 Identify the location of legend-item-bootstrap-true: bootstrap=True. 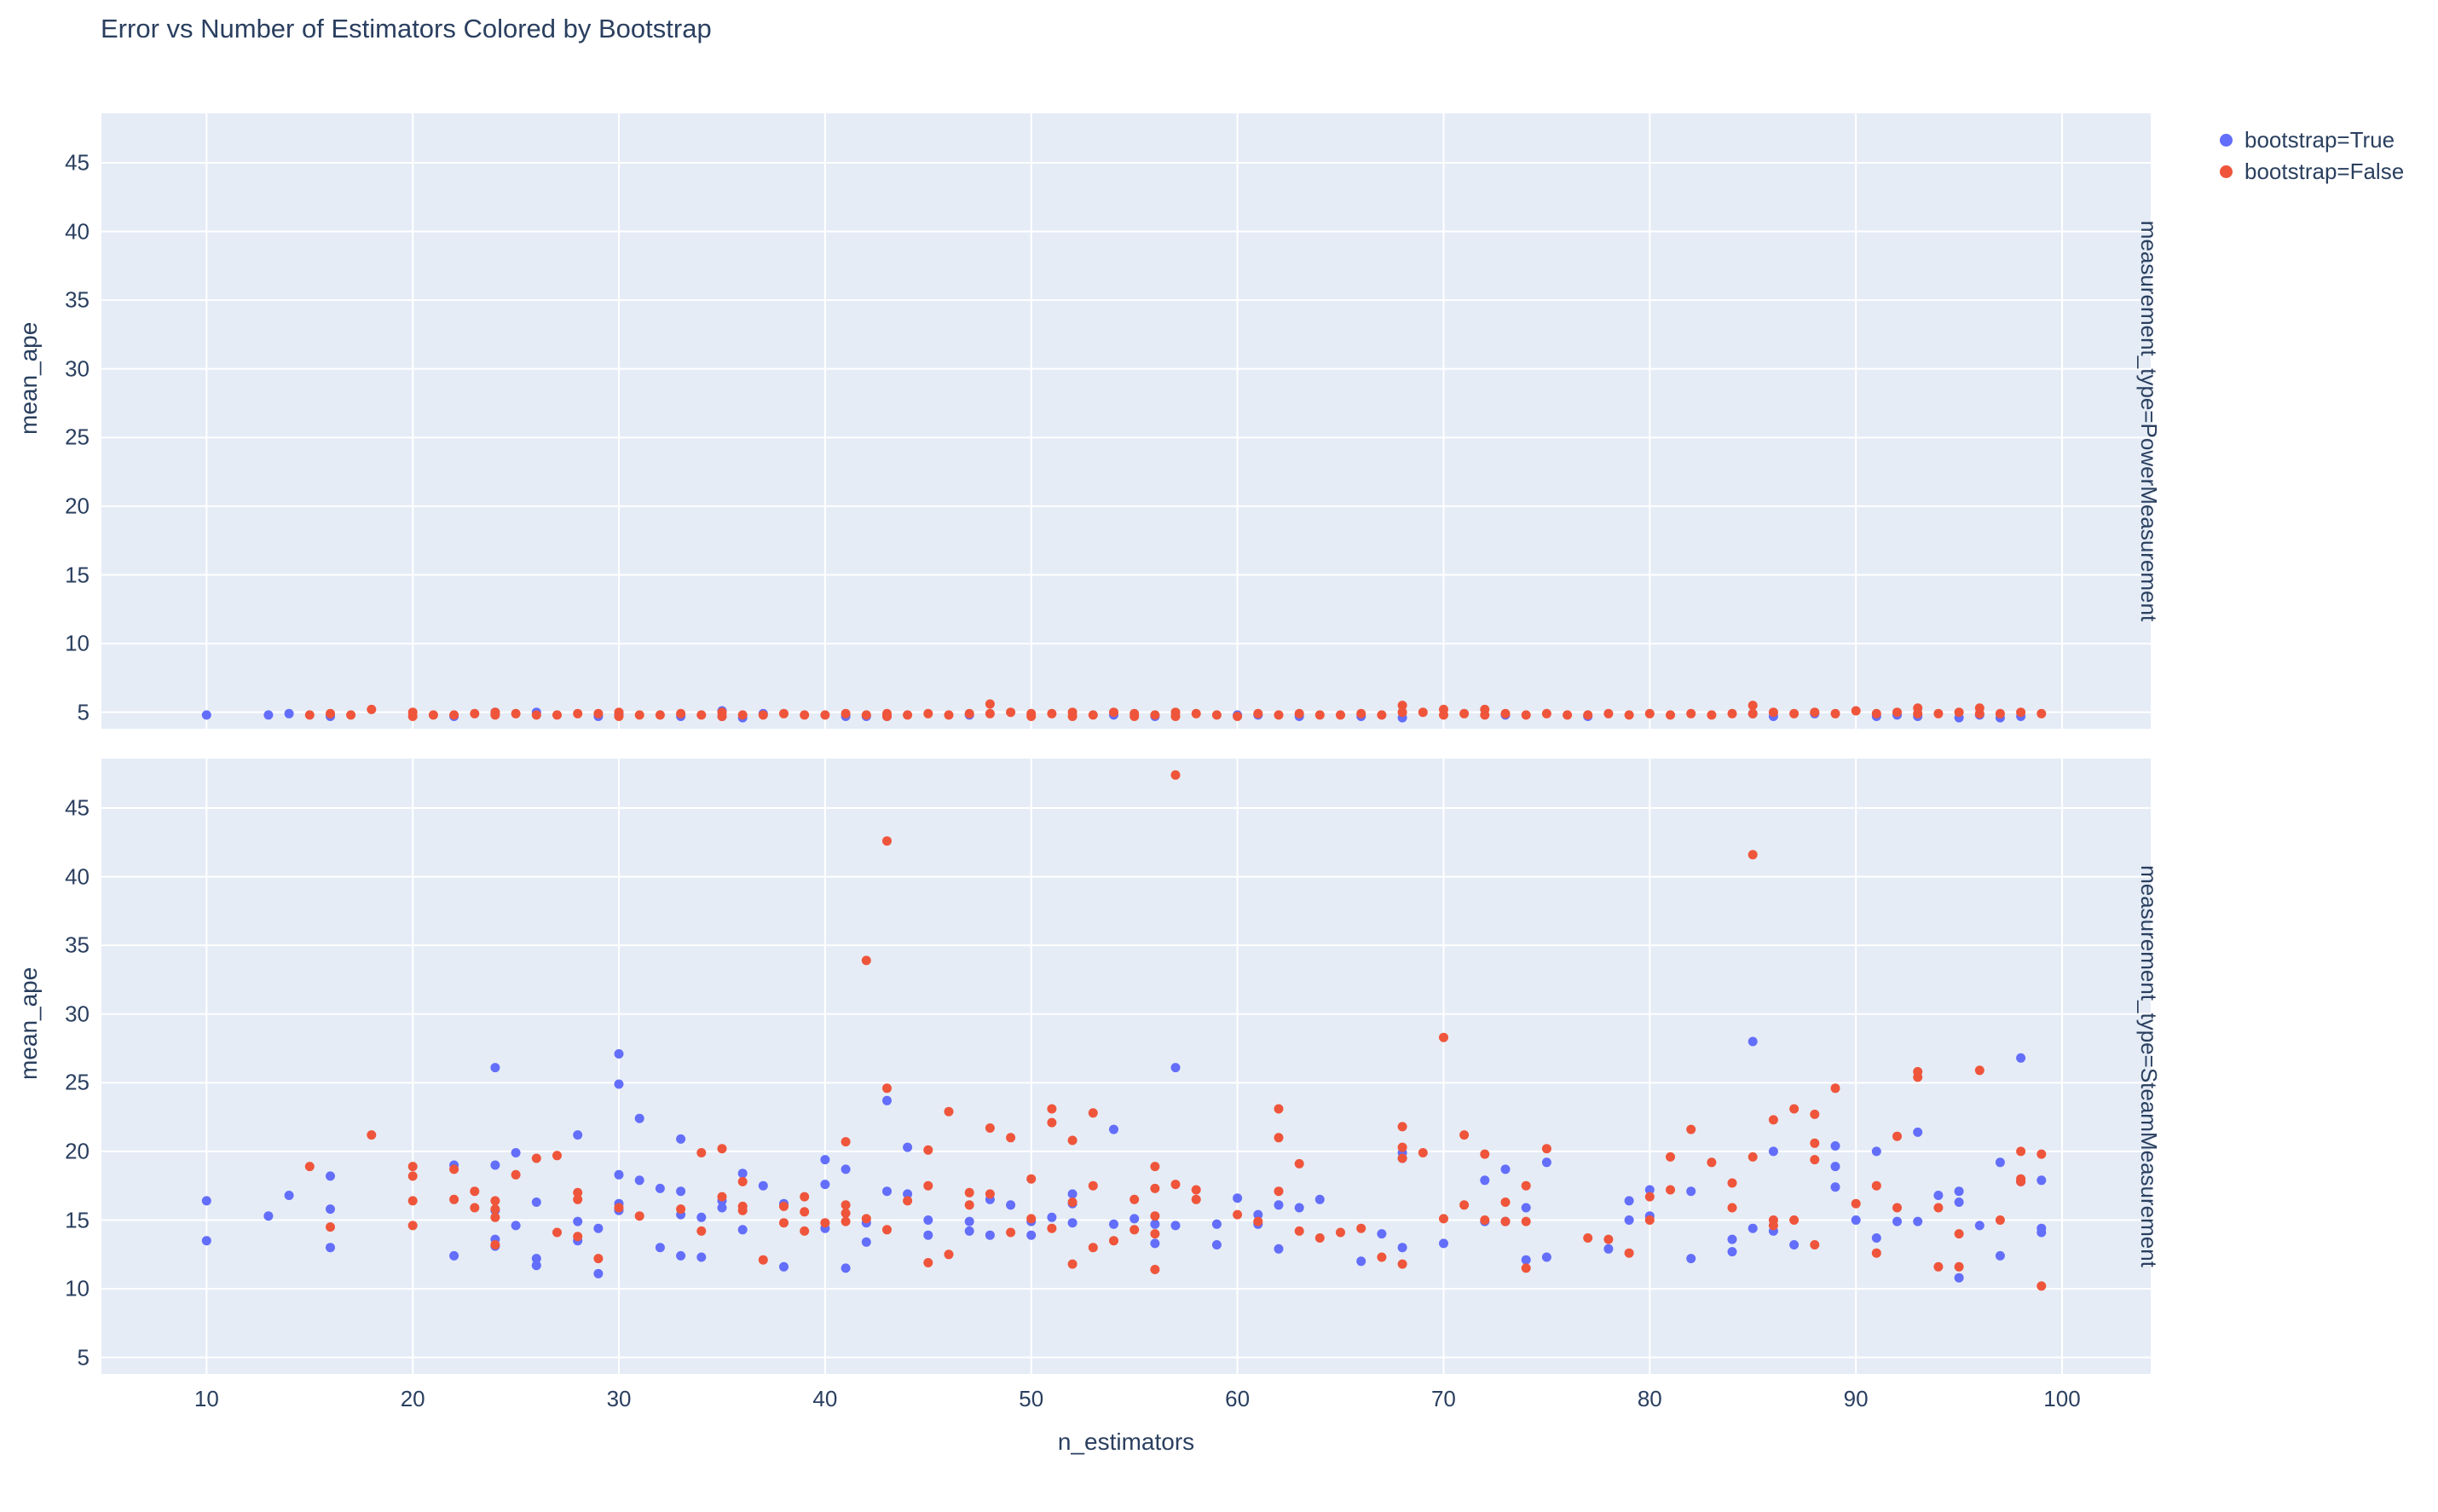
(2312, 140).